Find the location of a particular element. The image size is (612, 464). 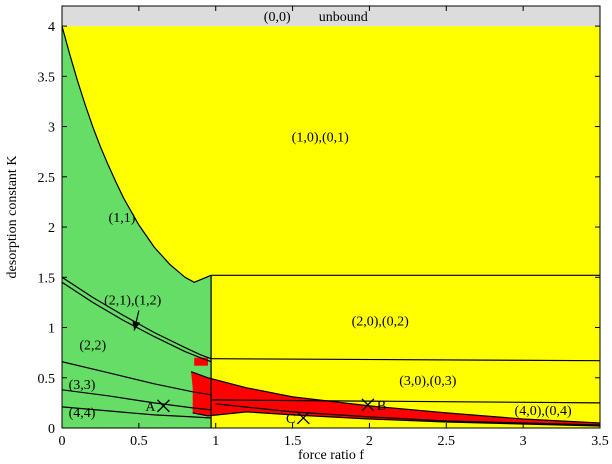

region-label: (4,4) is located at coordinates (82, 413).